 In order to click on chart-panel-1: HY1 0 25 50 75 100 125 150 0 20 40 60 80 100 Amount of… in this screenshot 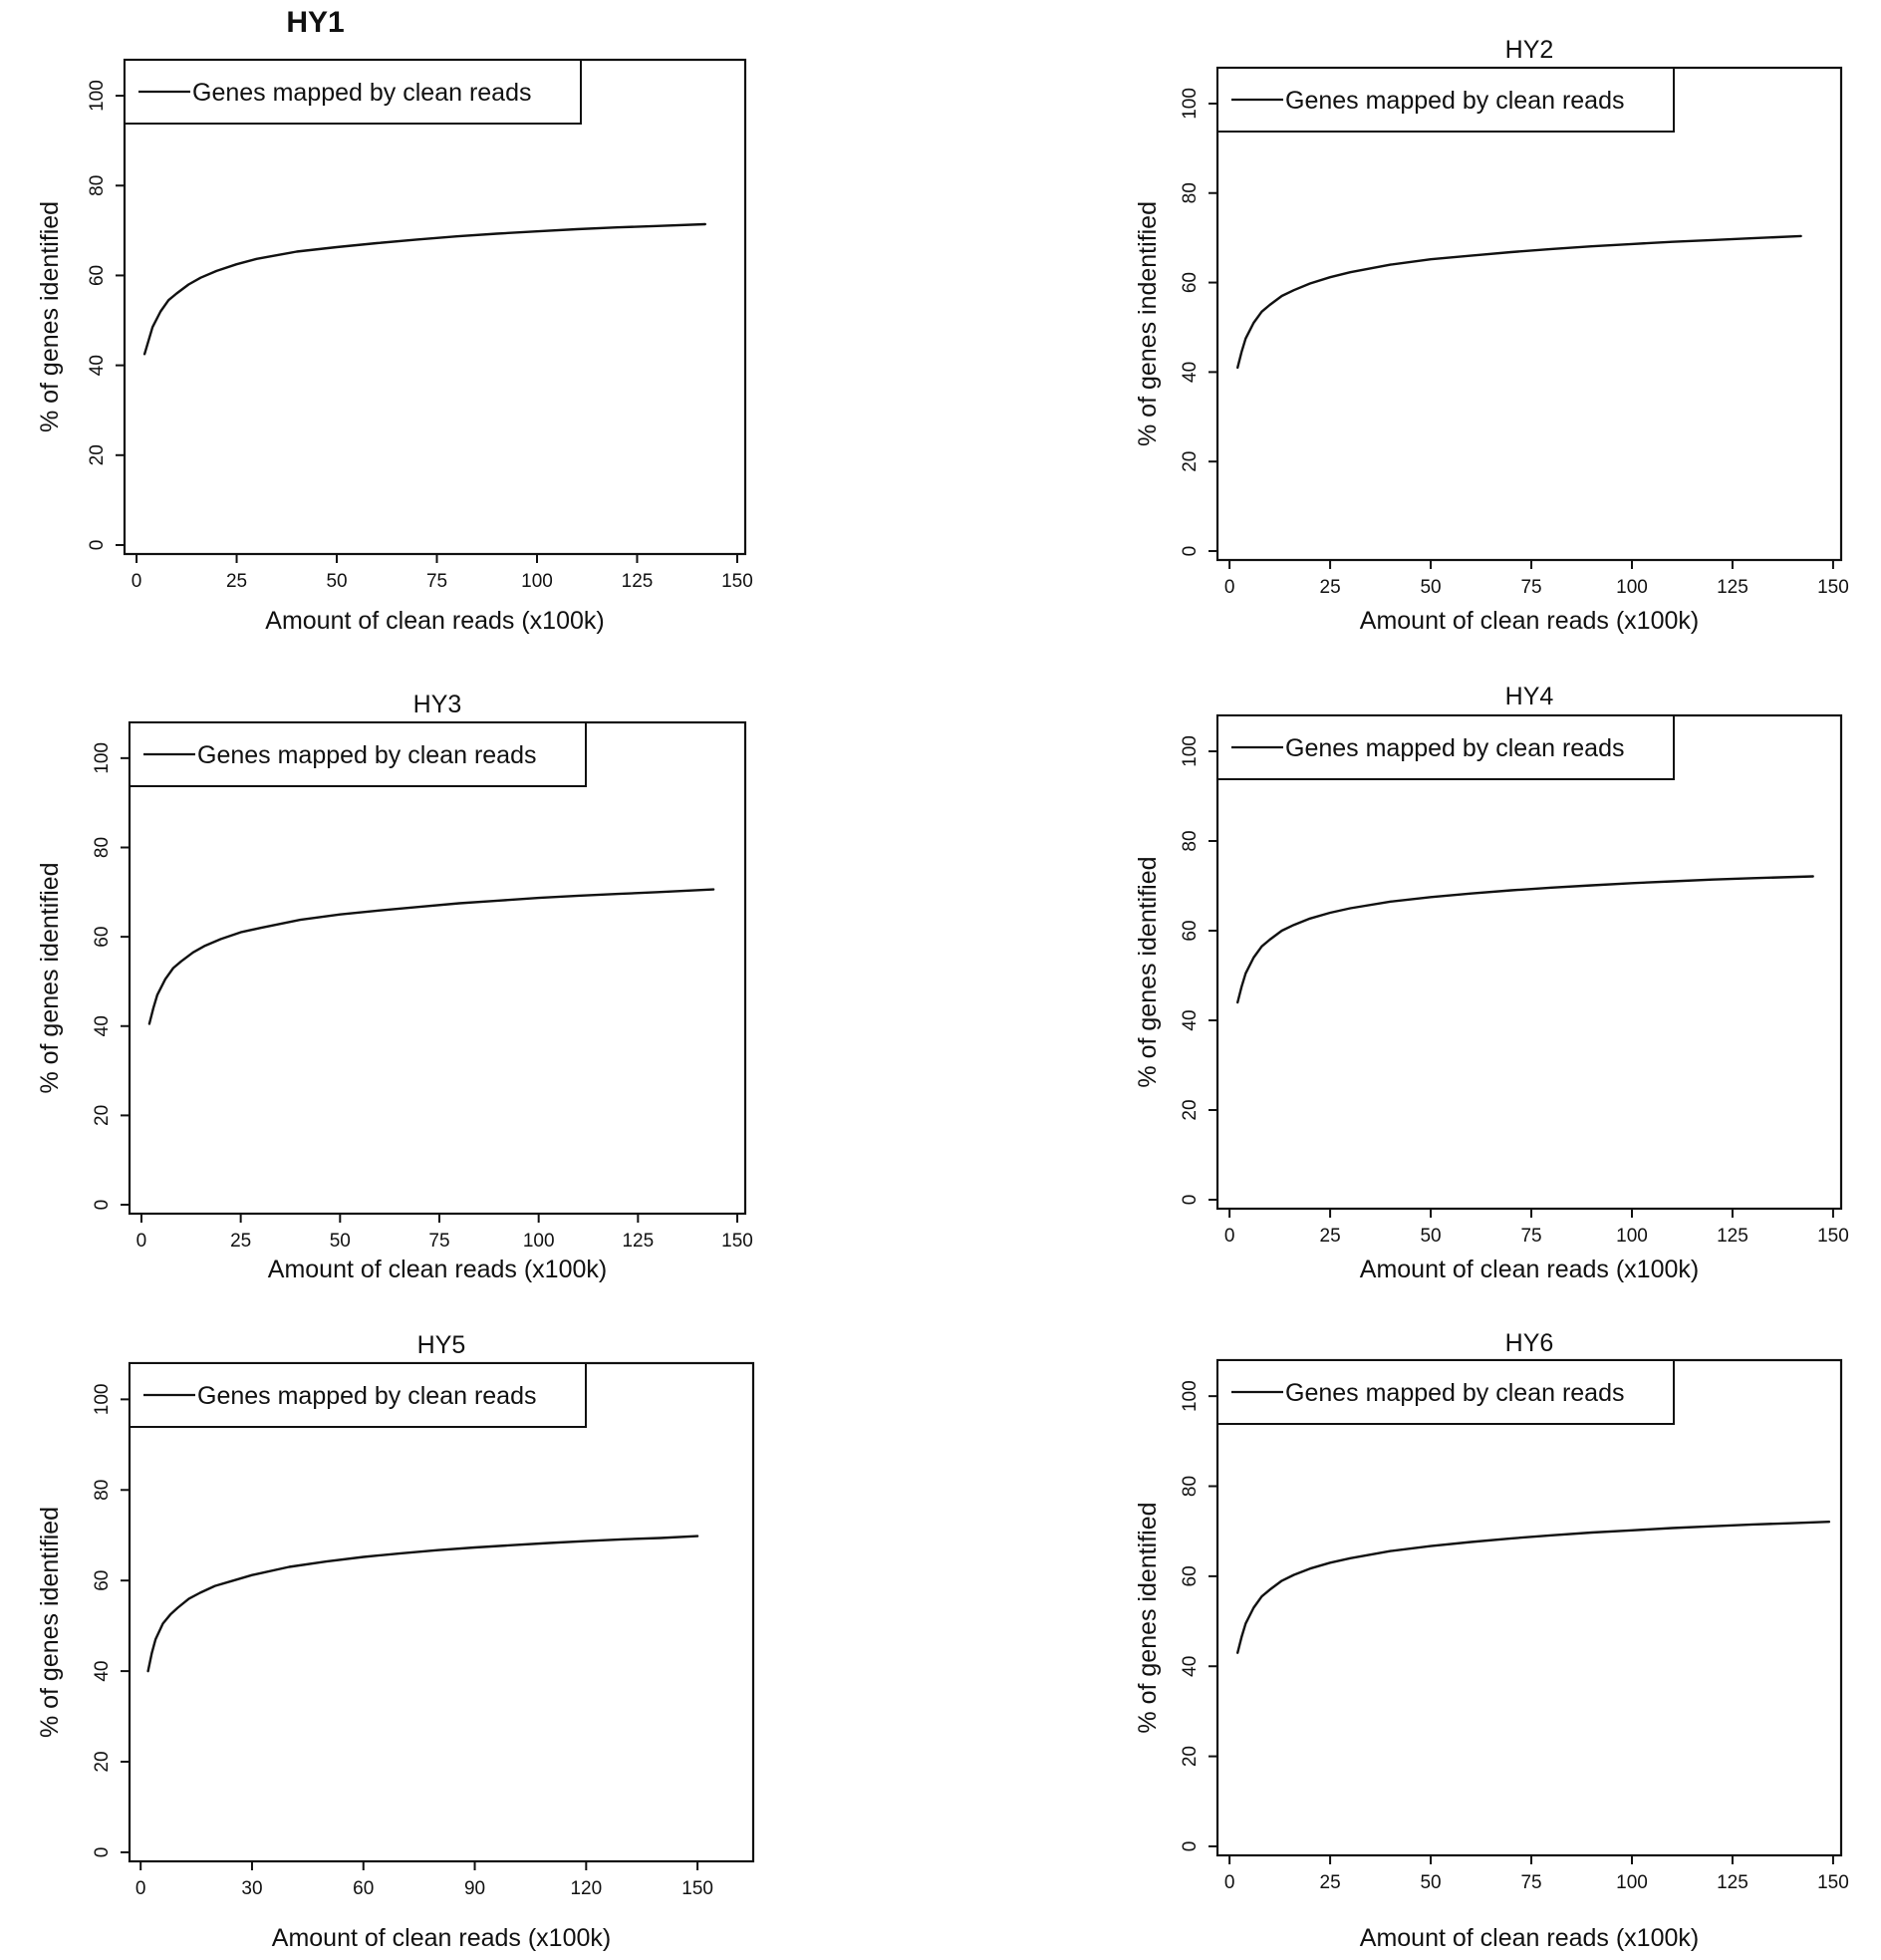, I will do `click(395, 320)`.